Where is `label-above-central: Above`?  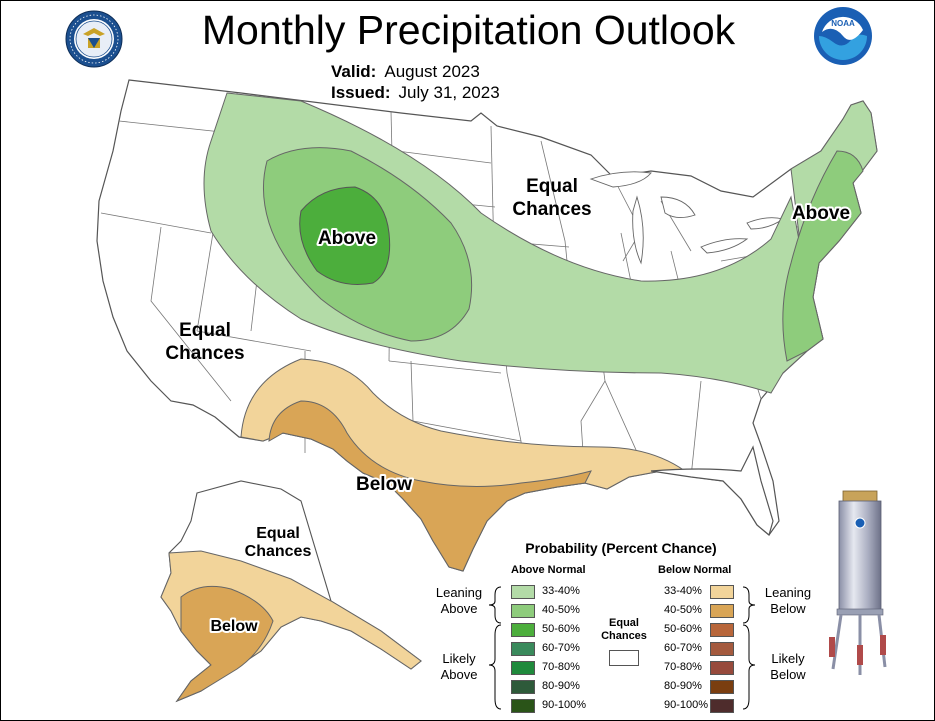 label-above-central: Above is located at coordinates (347, 238).